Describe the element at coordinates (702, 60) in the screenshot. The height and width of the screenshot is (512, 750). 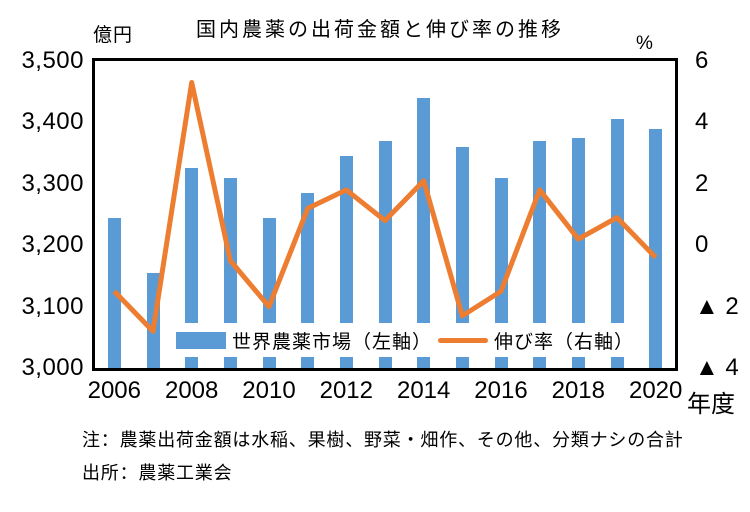
I see `y-right-tick-6: 6` at that location.